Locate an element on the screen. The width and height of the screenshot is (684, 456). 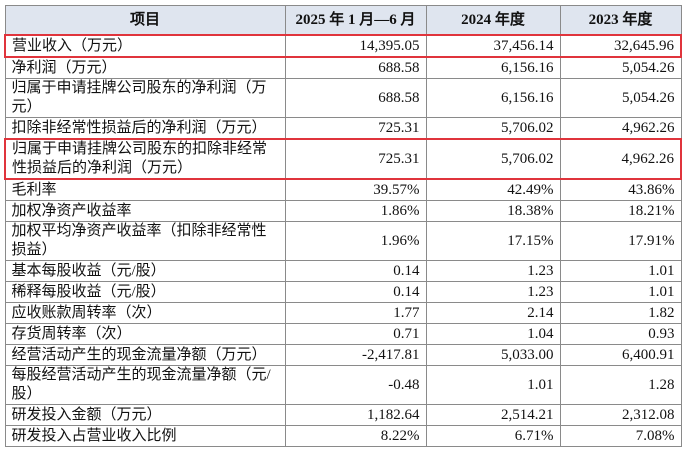
table-row: 每股经营活动产生的现金流量净额（元/股） -0.48 1.01 1.28 is located at coordinates (343, 385).